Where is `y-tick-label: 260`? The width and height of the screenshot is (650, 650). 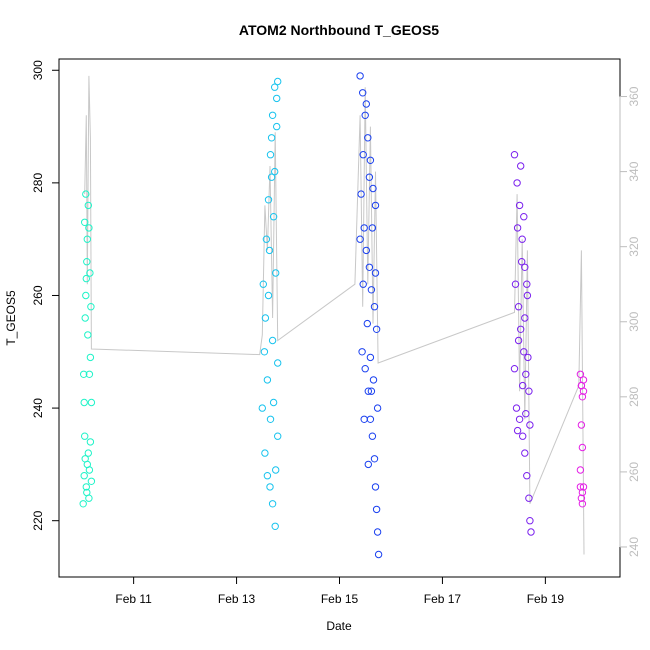
y-tick-label: 260 is located at coordinates (38, 295).